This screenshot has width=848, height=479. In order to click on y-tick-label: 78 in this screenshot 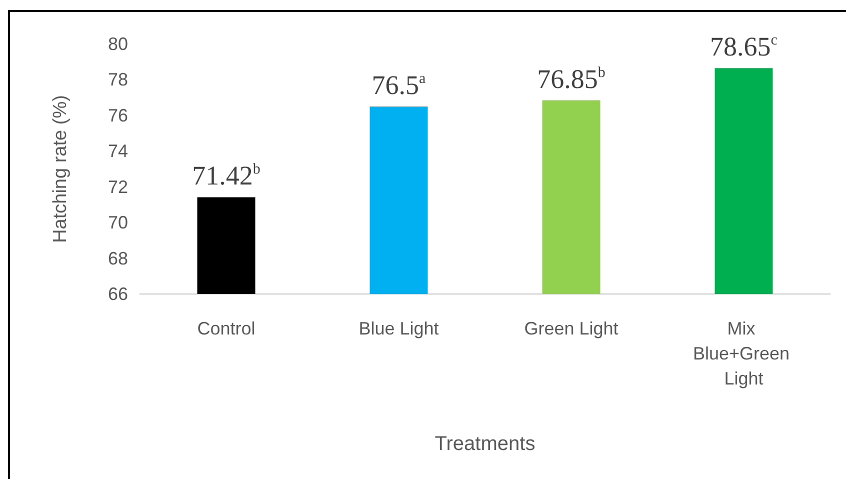, I will do `click(118, 80)`.